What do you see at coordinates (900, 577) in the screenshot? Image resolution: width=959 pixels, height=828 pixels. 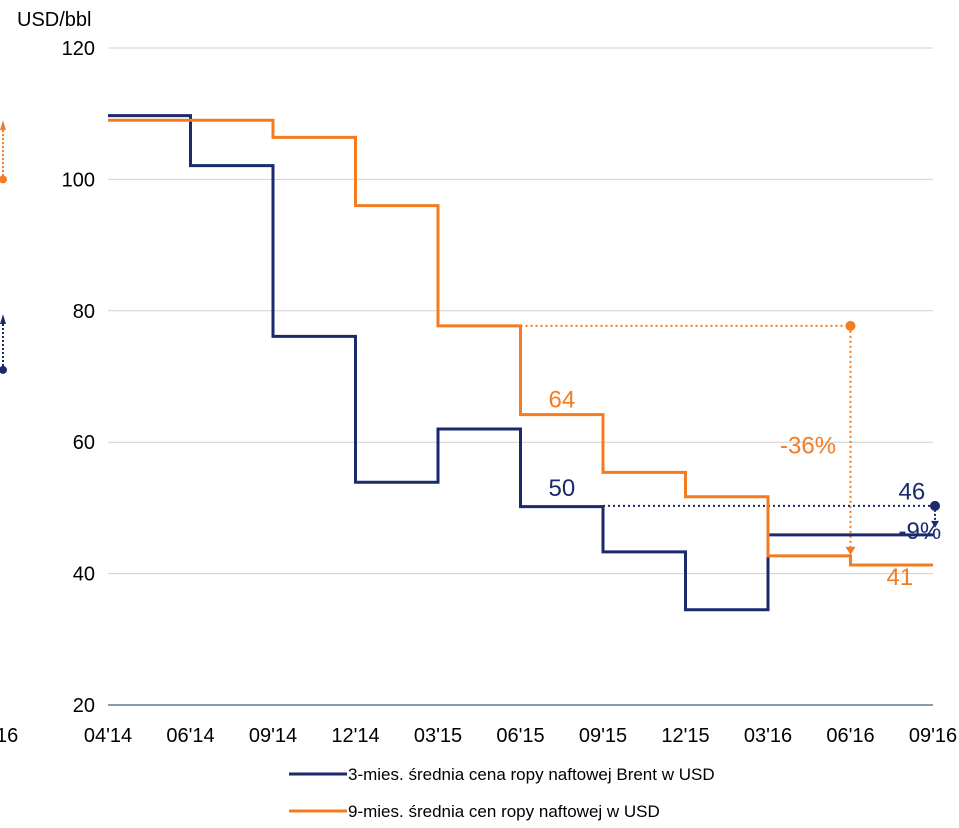 I see `annotation-label: 41` at bounding box center [900, 577].